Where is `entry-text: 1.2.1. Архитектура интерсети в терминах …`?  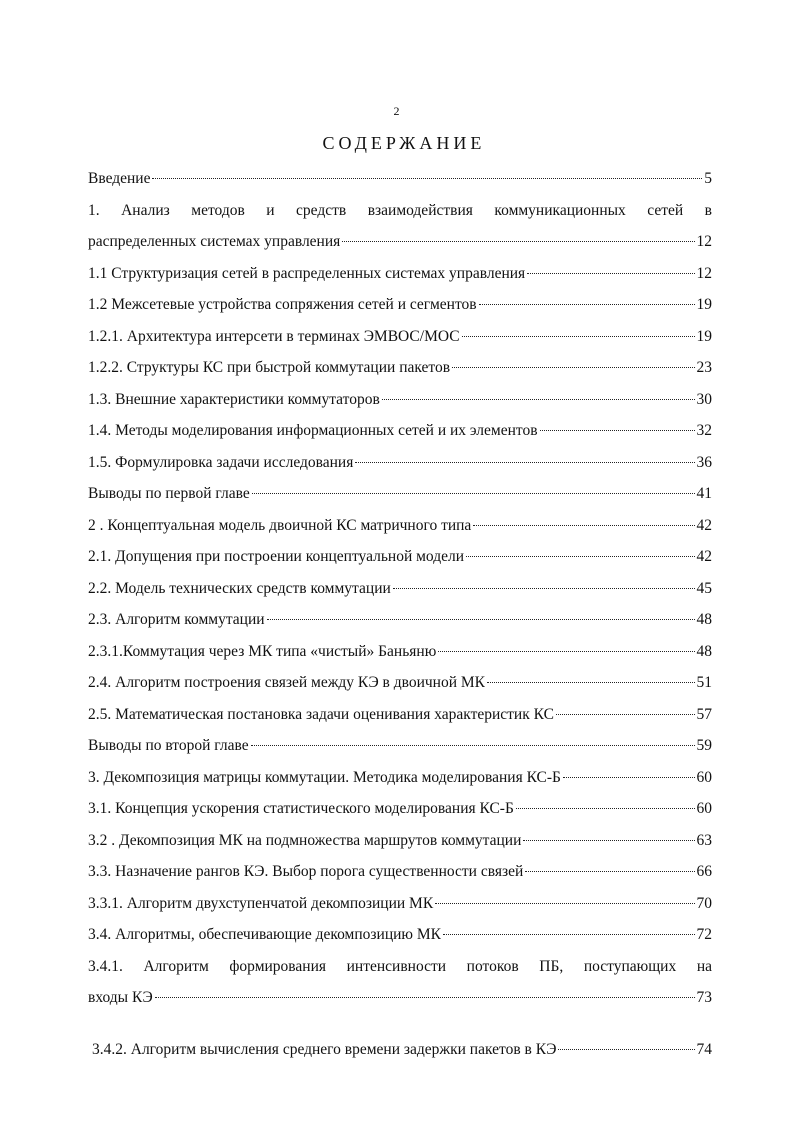 entry-text: 1.2.1. Архитектура интерсети в терминах … is located at coordinates (274, 336).